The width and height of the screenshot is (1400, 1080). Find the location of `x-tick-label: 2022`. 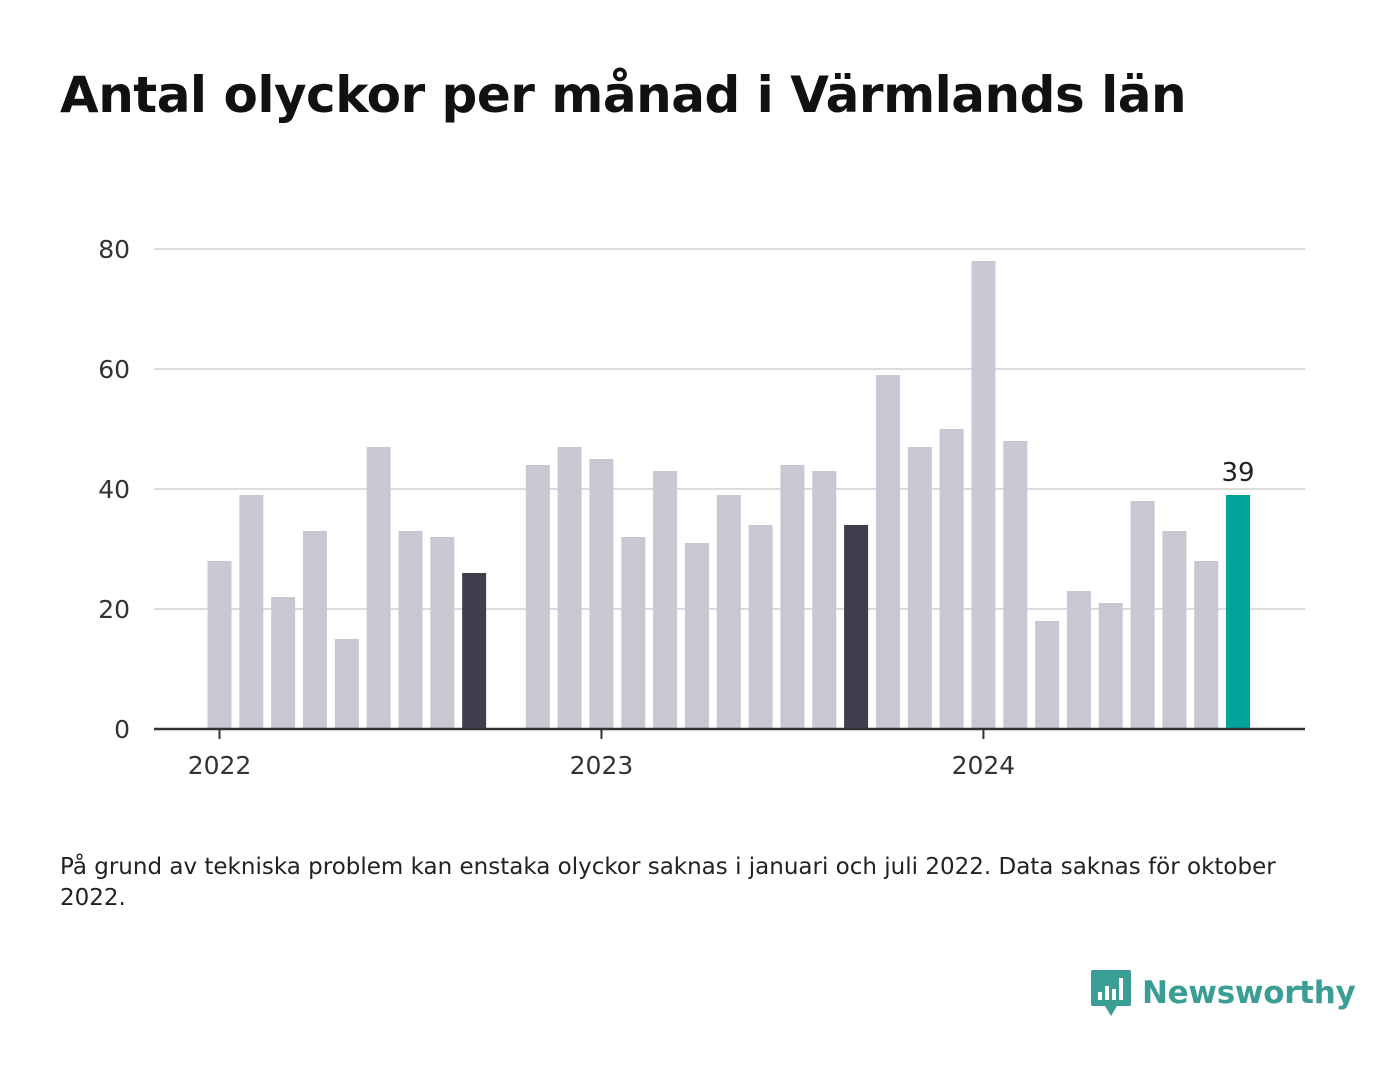

x-tick-label: 2022 is located at coordinates (220, 765).